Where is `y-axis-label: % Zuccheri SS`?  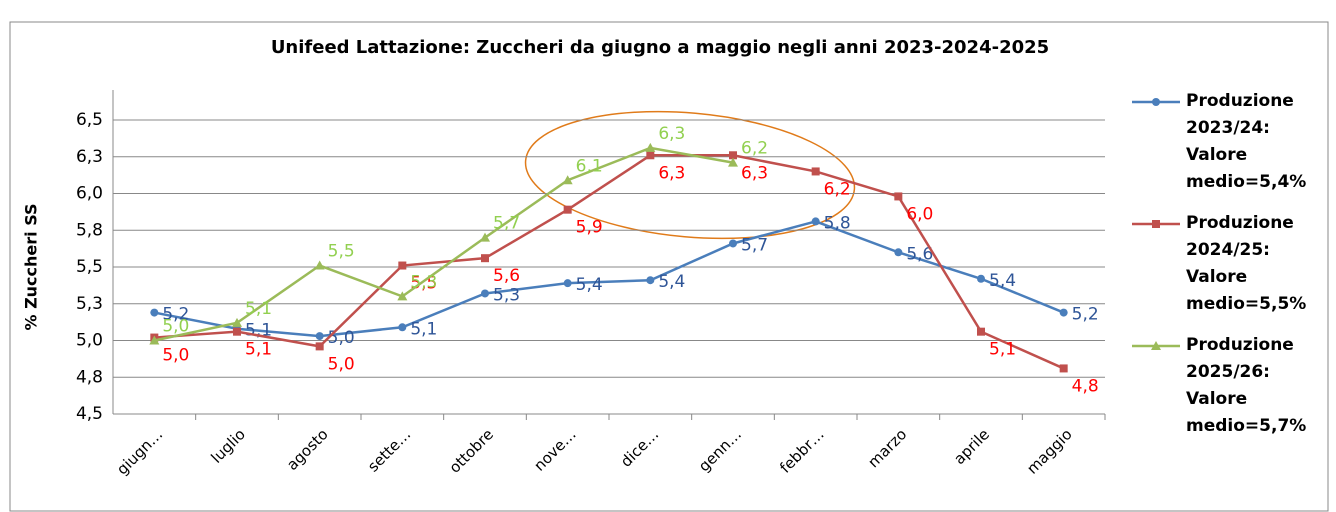 y-axis-label: % Zuccheri SS is located at coordinates (31, 266).